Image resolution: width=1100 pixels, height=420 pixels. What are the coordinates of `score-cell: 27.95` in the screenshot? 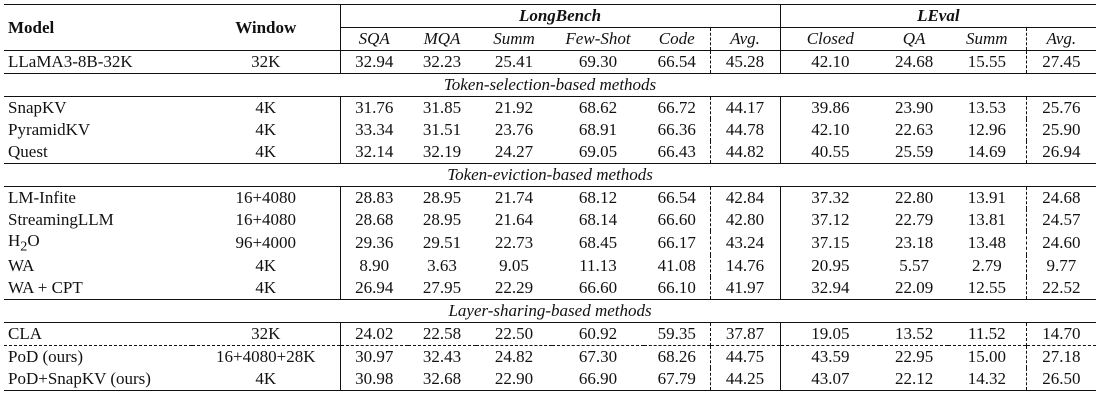 It's located at (442, 287).